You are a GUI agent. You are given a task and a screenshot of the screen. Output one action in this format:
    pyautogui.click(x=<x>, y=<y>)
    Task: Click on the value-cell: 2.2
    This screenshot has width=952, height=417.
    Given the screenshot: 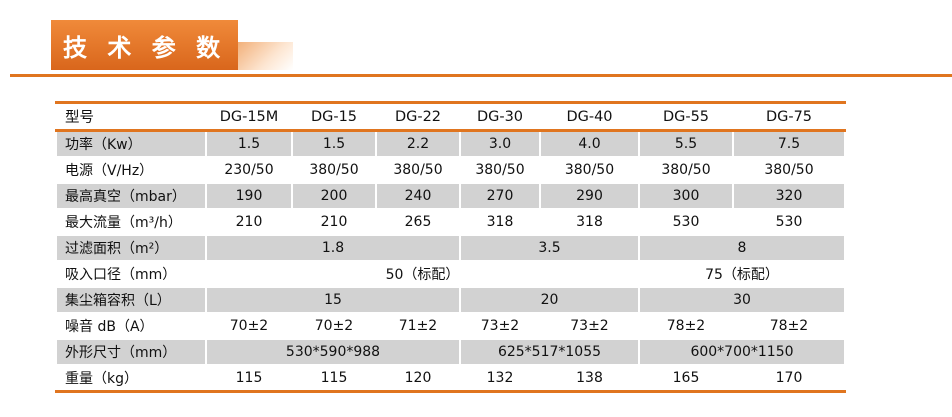 What is the action you would take?
    pyautogui.click(x=418, y=143)
    